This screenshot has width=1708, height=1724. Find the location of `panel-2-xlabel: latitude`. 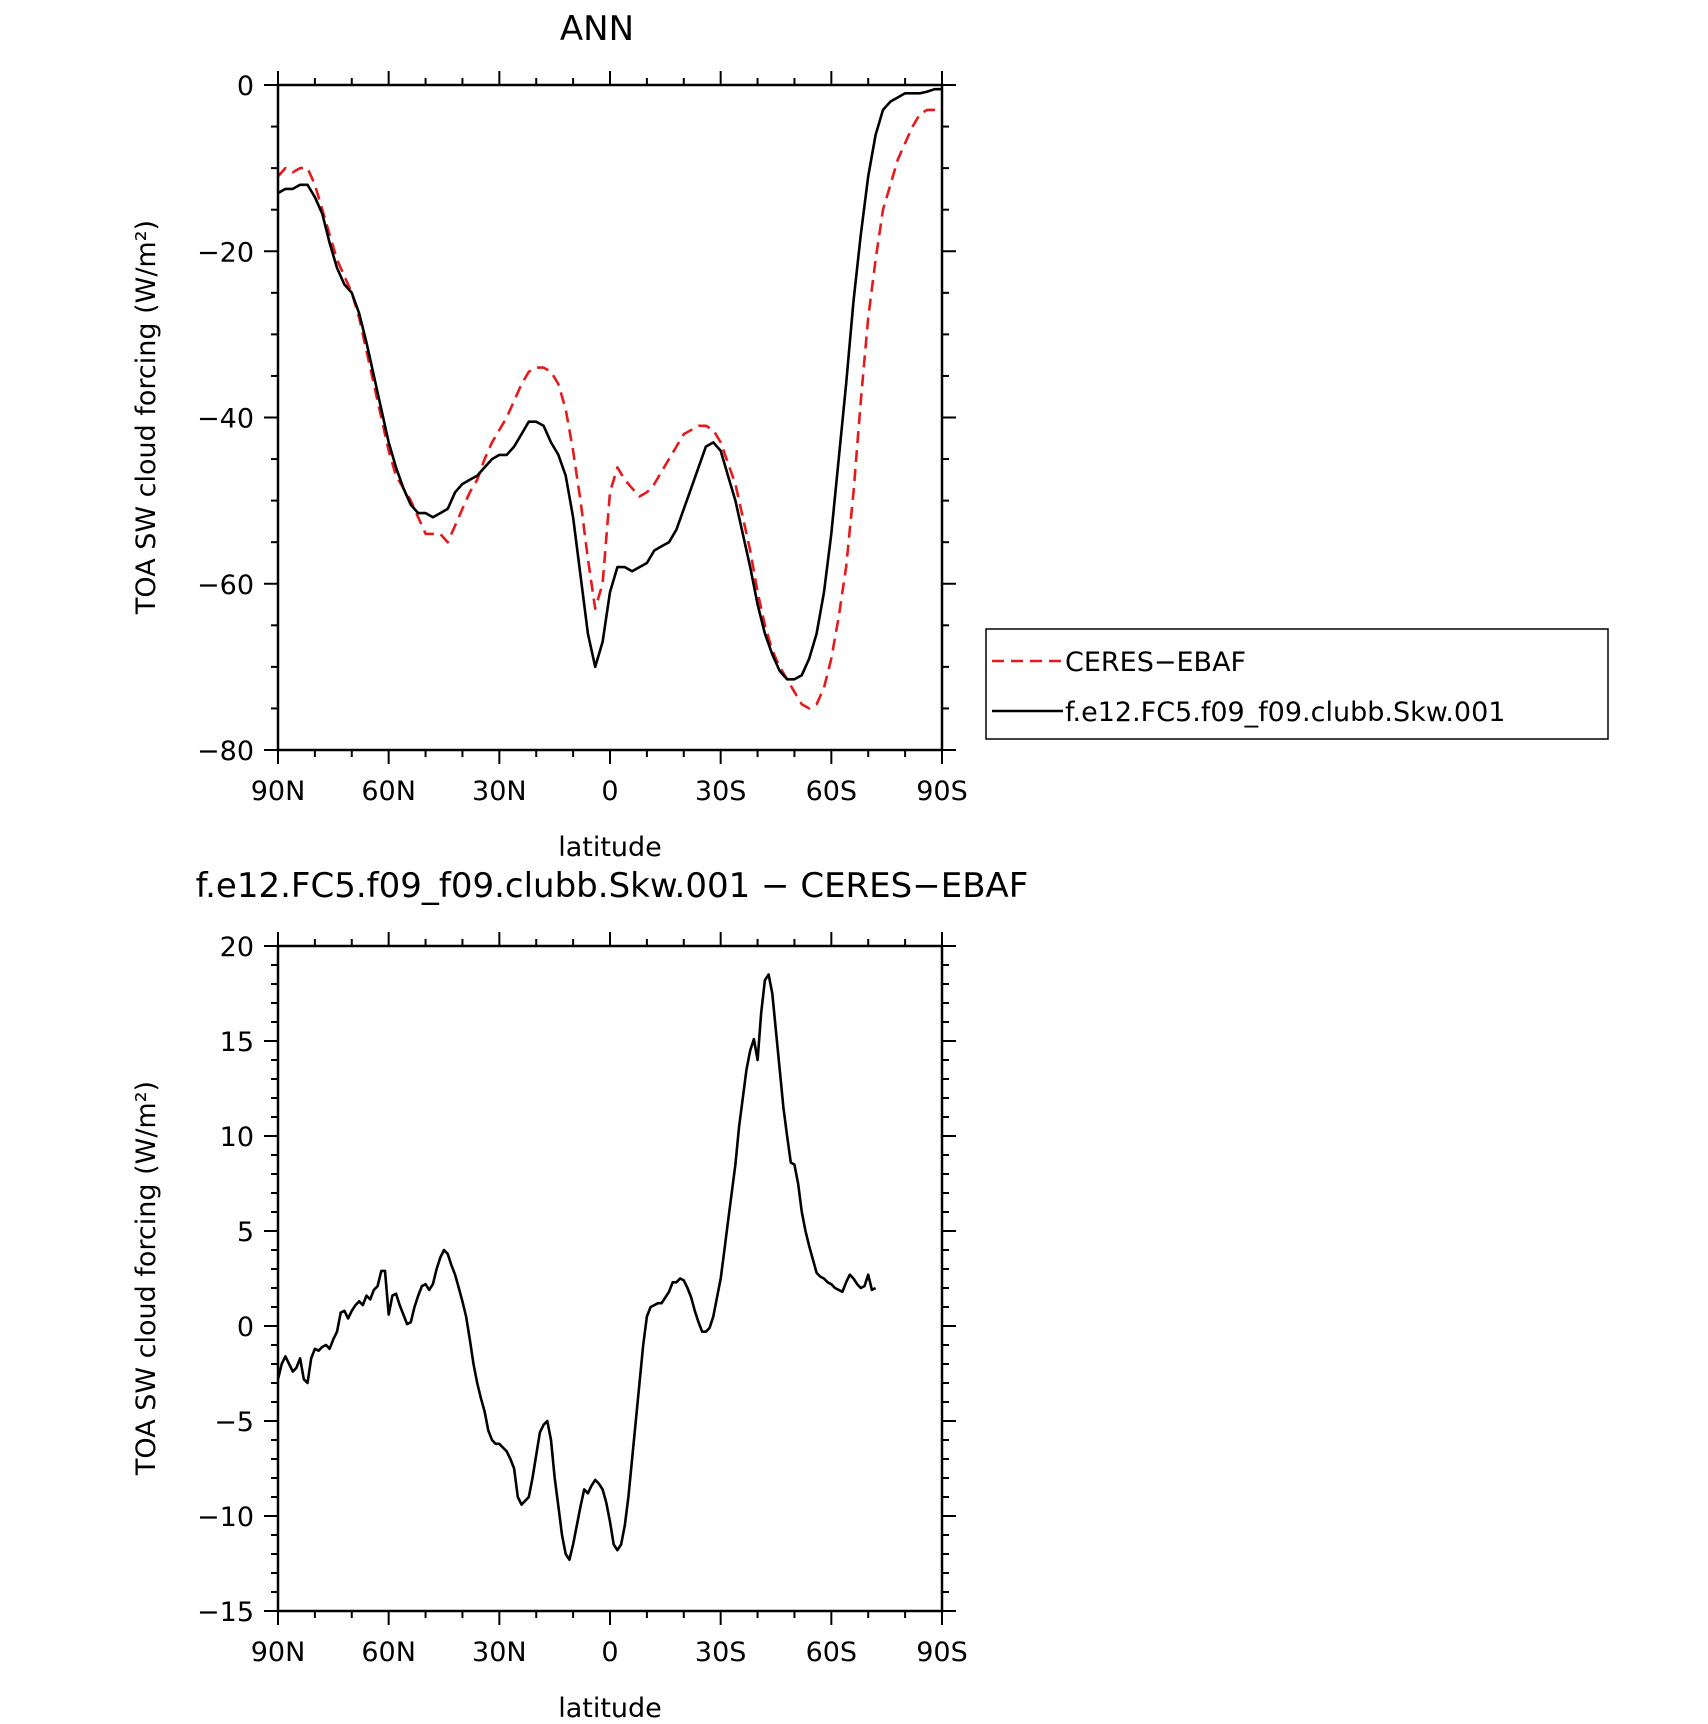

panel-2-xlabel: latitude is located at coordinates (610, 1708).